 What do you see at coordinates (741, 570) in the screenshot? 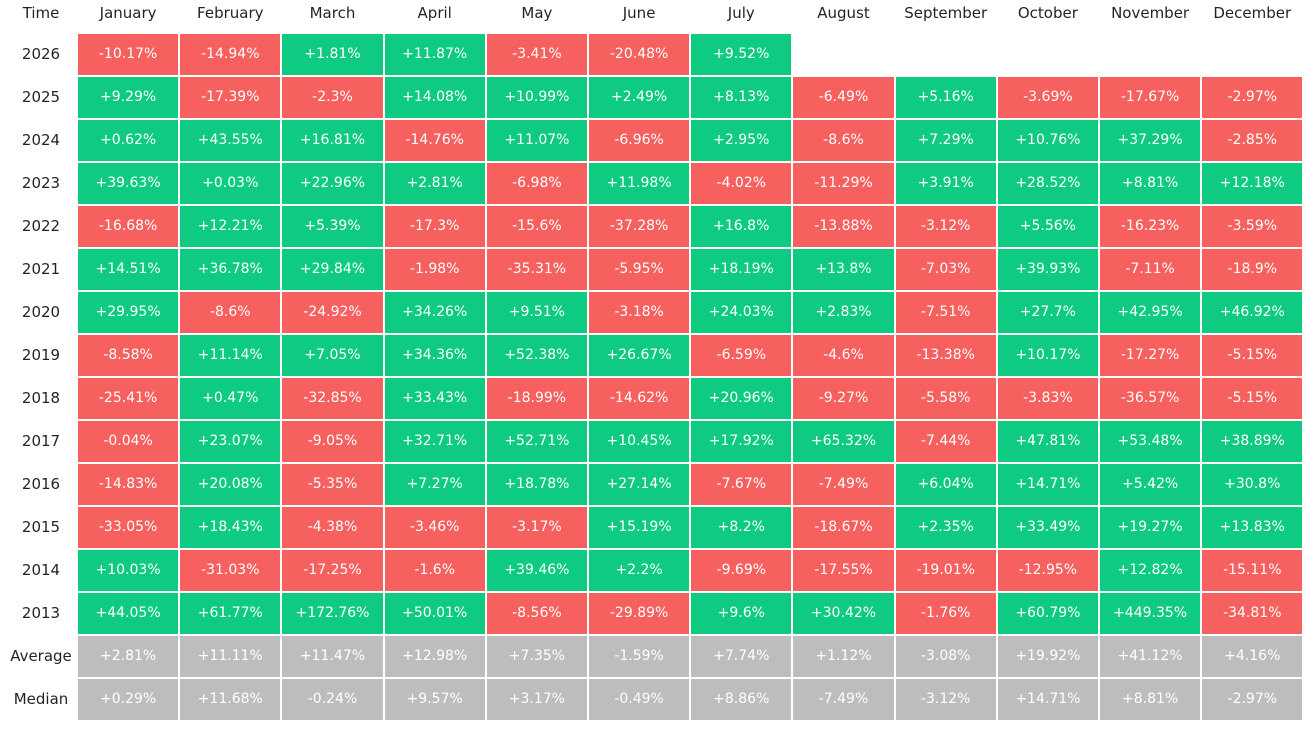
I see `cell-2014-july: -9.69%` at bounding box center [741, 570].